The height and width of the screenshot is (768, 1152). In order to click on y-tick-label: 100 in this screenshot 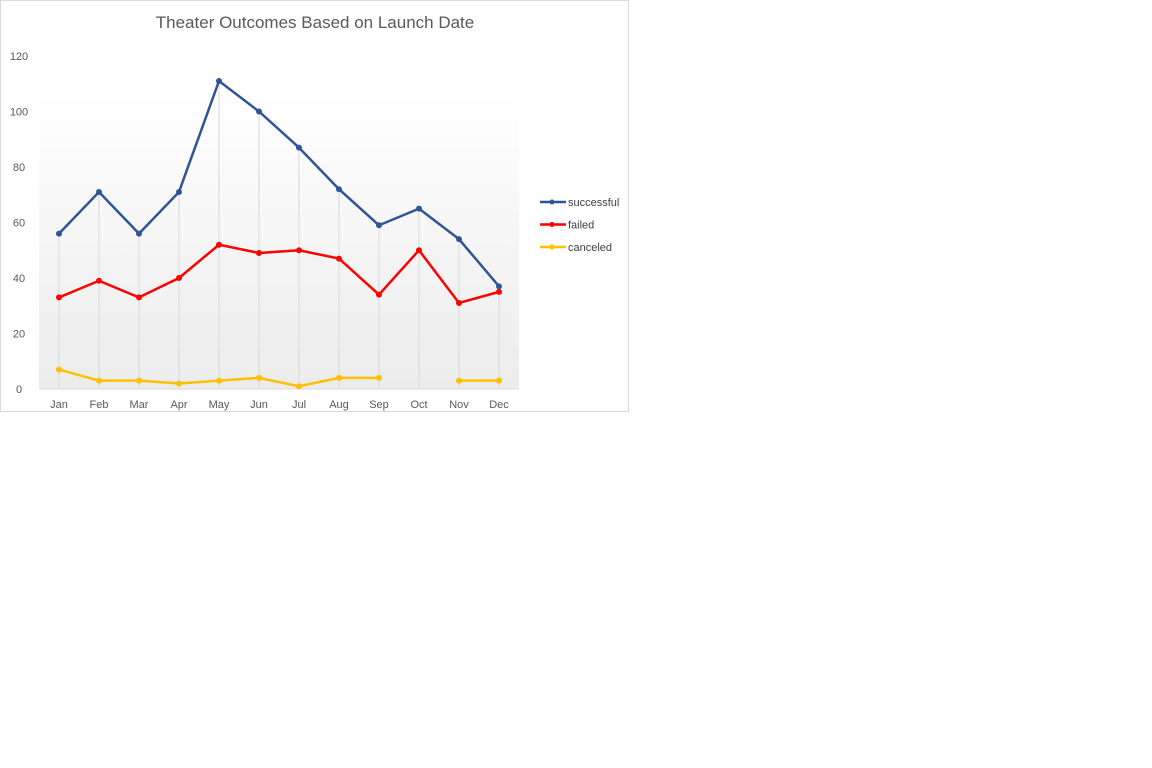, I will do `click(19, 113)`.